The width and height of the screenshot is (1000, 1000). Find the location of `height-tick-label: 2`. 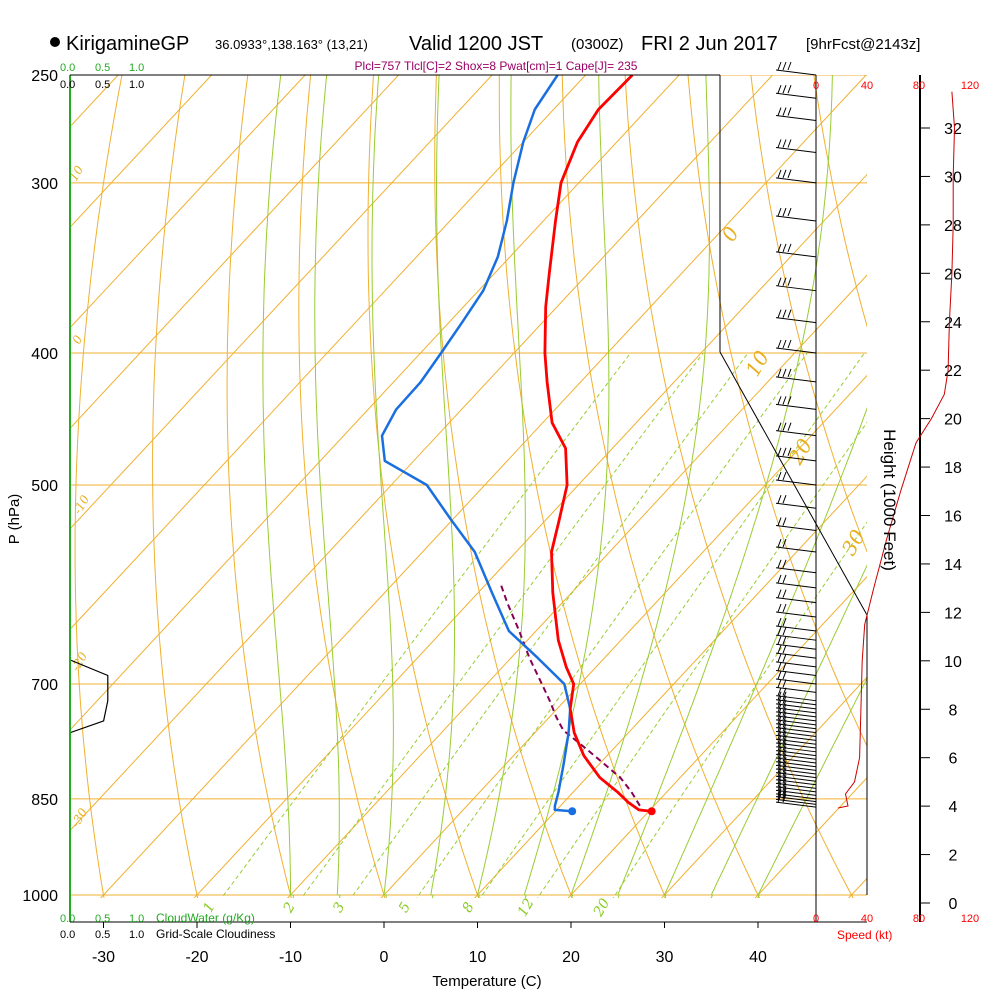

height-tick-label: 2 is located at coordinates (953, 856).